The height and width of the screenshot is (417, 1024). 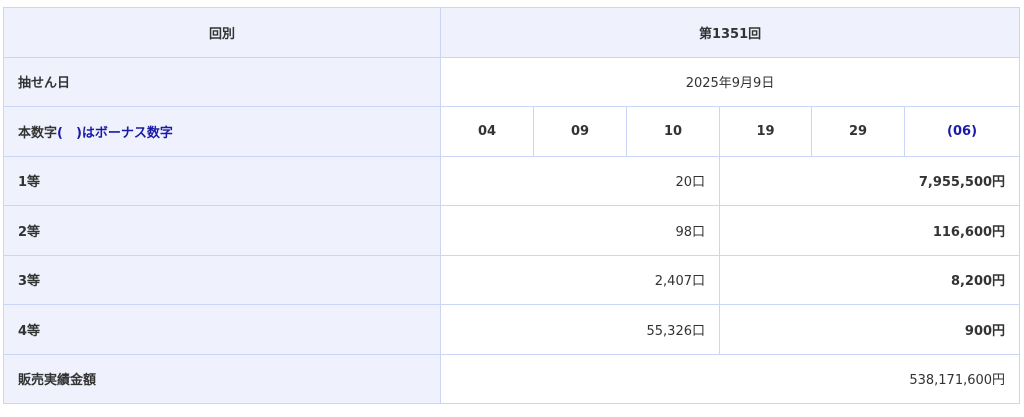 What do you see at coordinates (222, 81) in the screenshot?
I see `draw-date-label: 抽せん日` at bounding box center [222, 81].